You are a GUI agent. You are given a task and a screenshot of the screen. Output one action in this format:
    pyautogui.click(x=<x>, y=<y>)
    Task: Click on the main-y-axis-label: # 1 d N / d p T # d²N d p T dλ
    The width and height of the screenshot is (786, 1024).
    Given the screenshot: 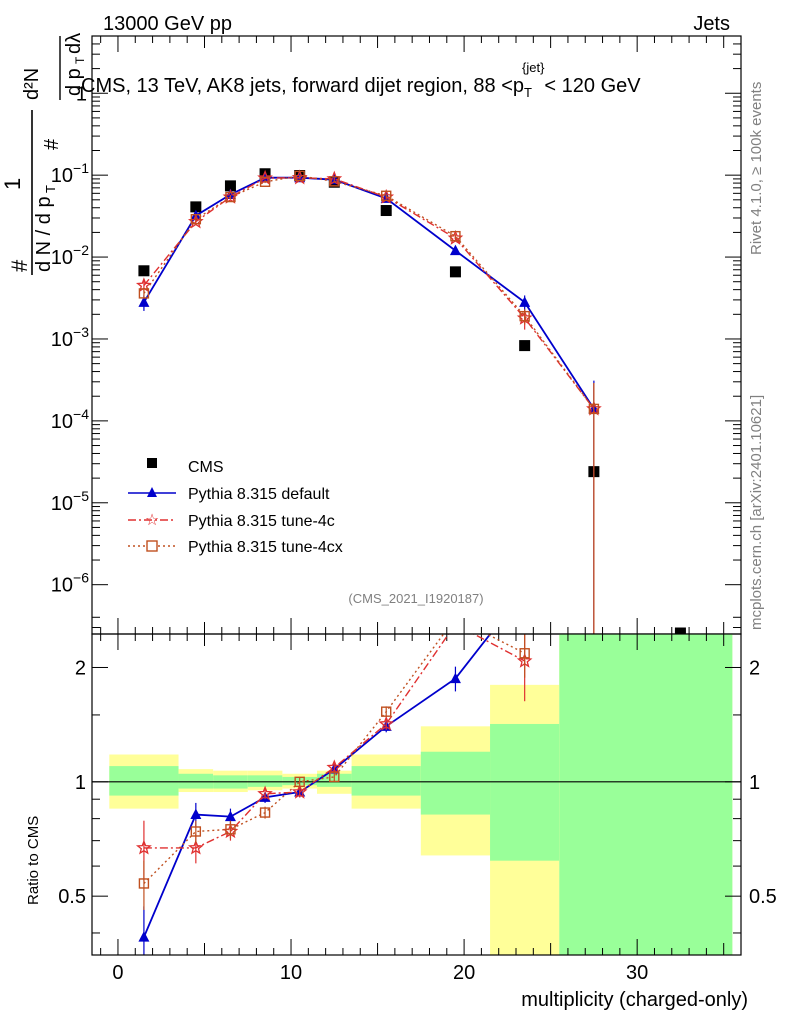 What is the action you would take?
    pyautogui.click(x=43, y=154)
    